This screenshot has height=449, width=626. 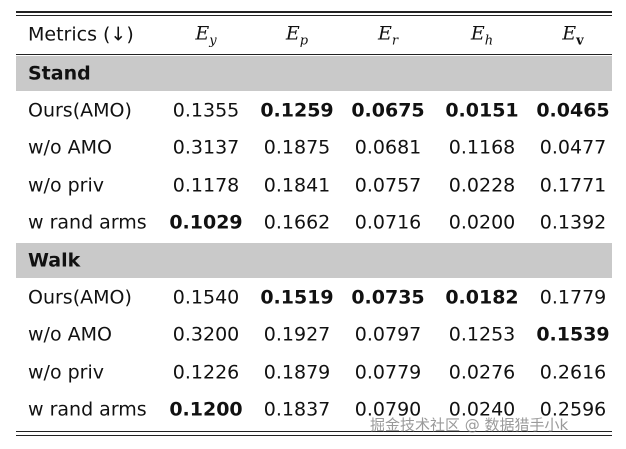 I want to click on column-subscript: p, so click(x=304, y=41).